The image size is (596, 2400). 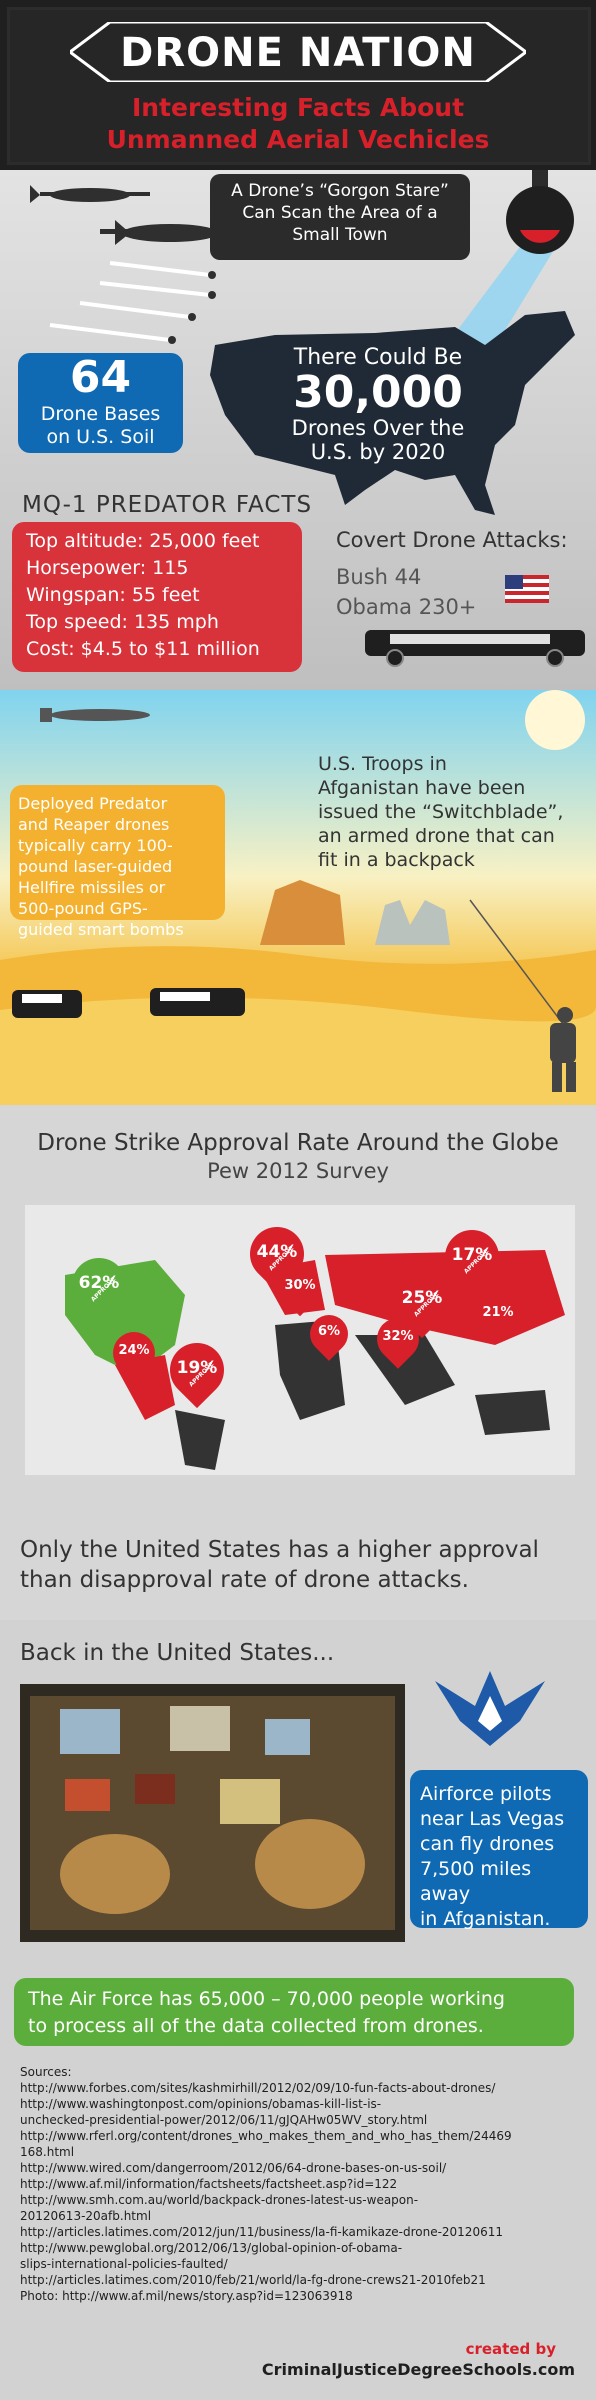 I want to click on approval-subtitle: Pew 2012 Survey, so click(x=298, y=1171).